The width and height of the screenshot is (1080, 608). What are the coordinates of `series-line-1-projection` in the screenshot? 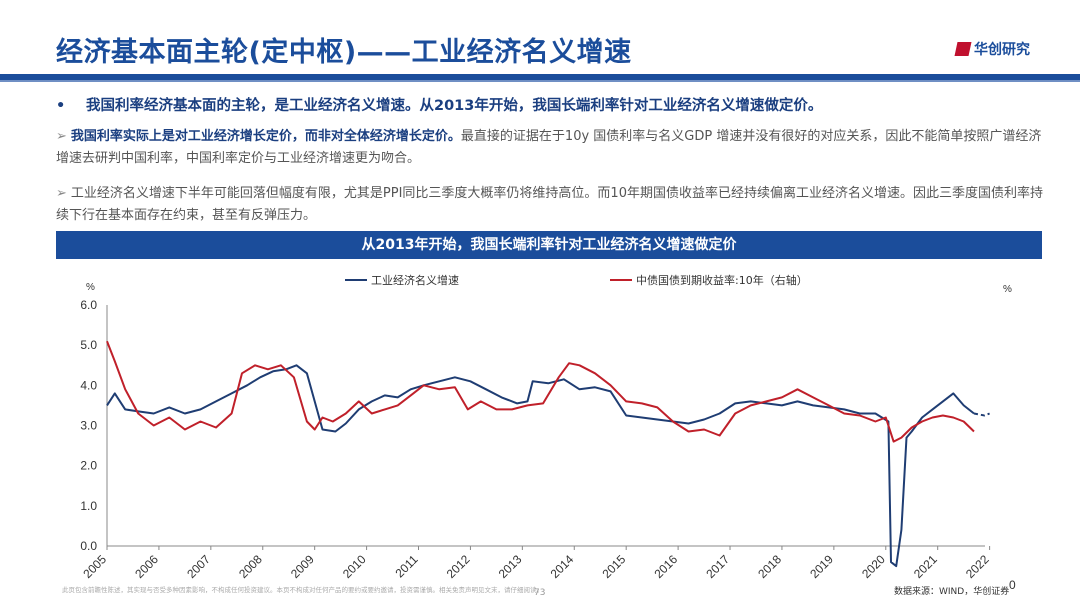 It's located at (981, 414).